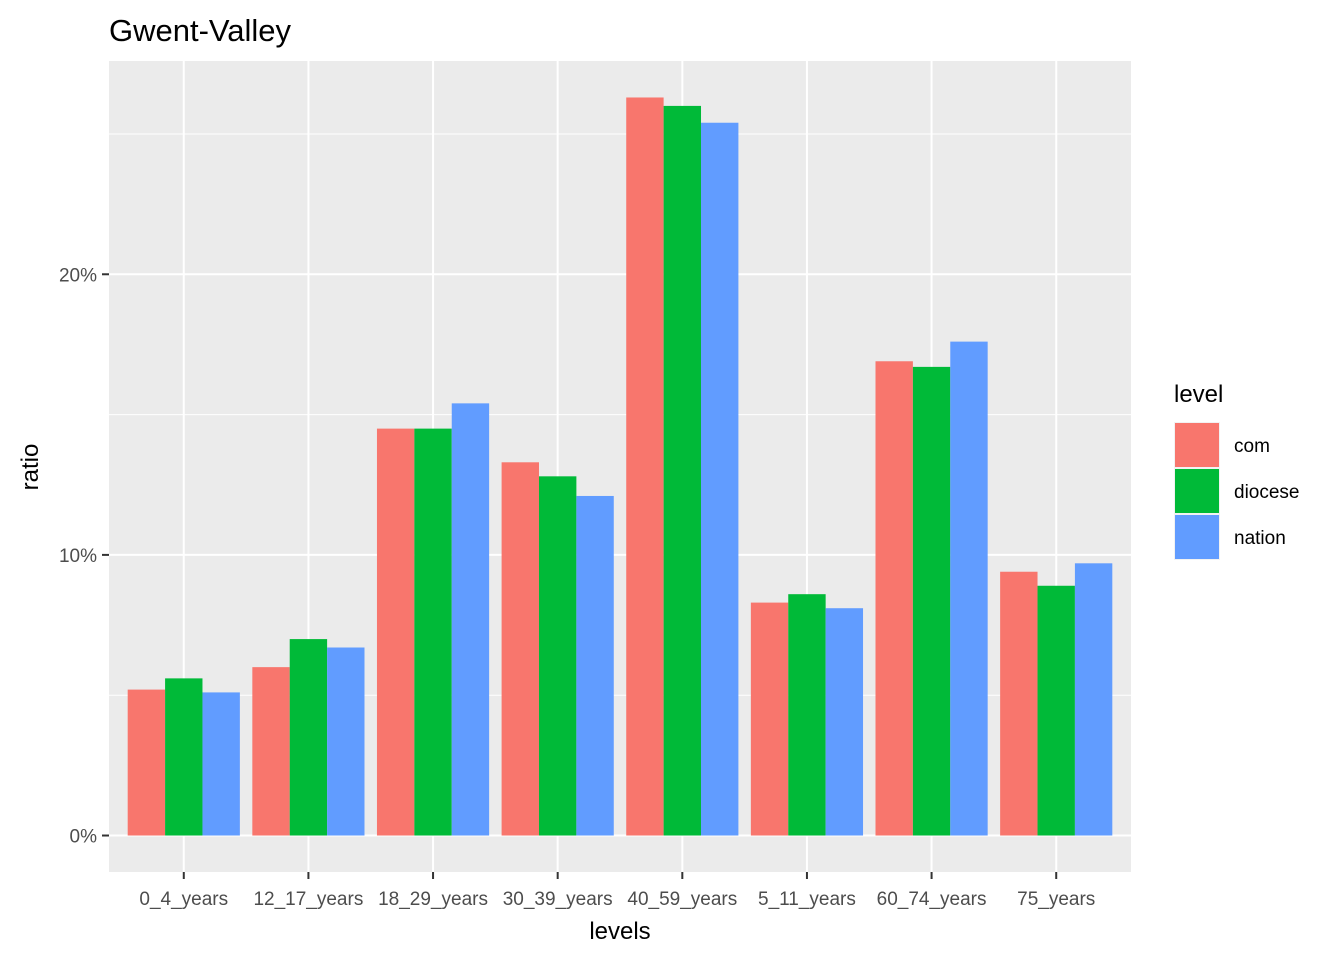  Describe the element at coordinates (720, 479) in the screenshot. I see `bar-nation-40_59_years` at that location.